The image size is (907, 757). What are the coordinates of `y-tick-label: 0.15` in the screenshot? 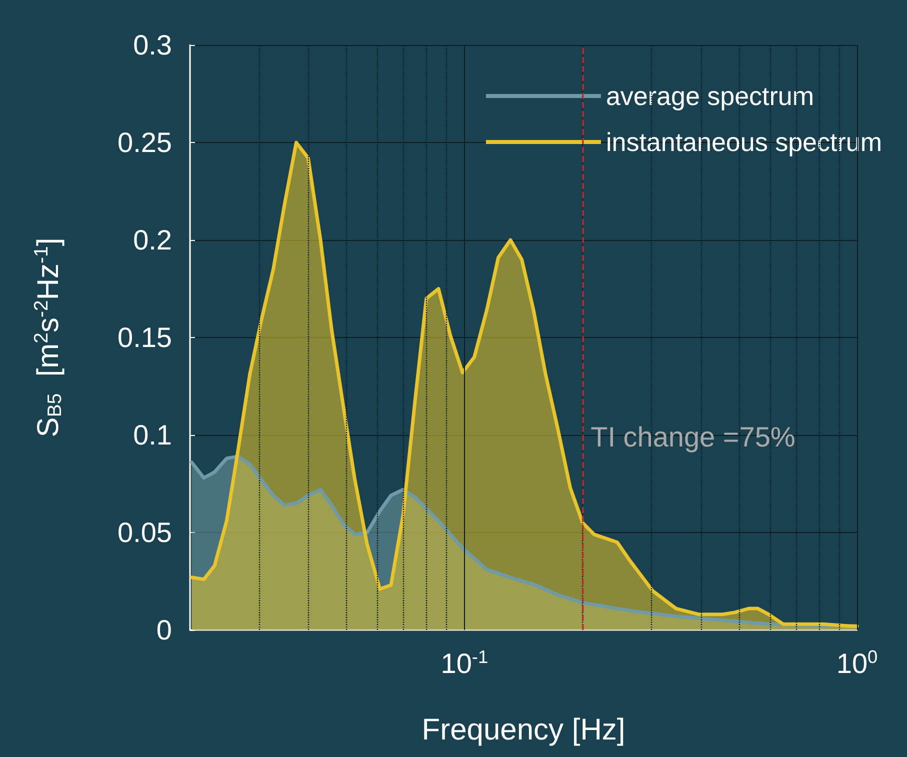 It's located at (145, 337).